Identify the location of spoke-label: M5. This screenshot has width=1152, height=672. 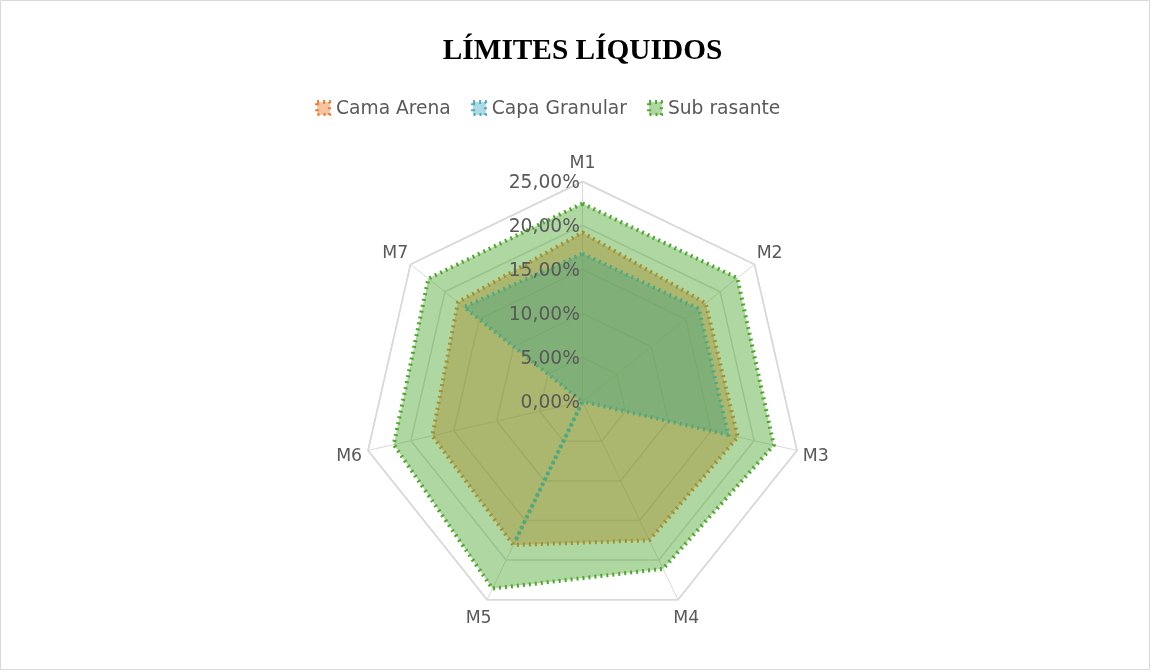
(478, 617).